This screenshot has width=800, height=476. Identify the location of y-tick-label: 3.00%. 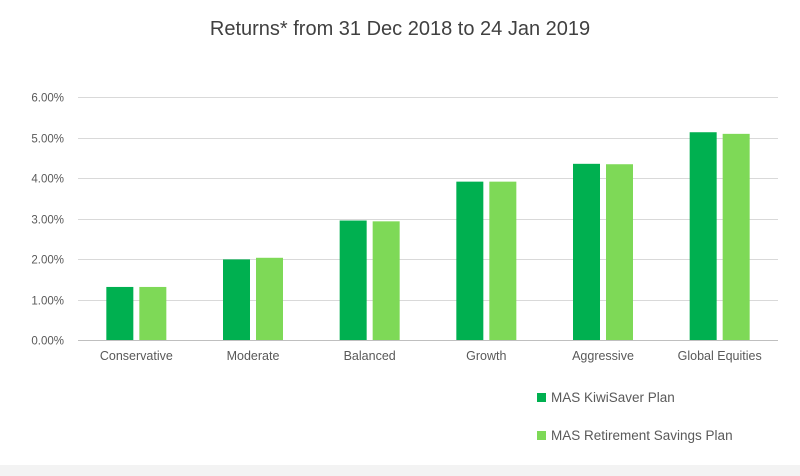
(47, 221).